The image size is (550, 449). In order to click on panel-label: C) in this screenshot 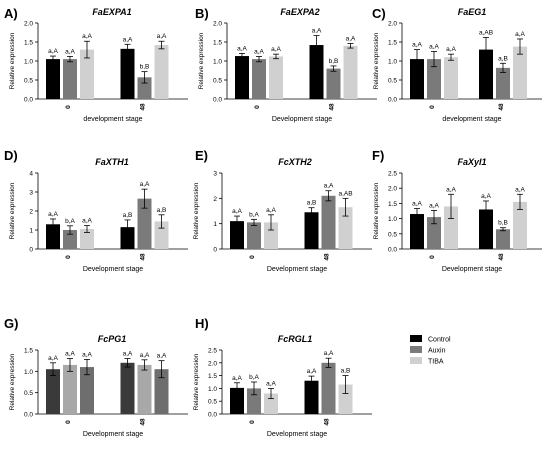, I will do `click(379, 13)`.